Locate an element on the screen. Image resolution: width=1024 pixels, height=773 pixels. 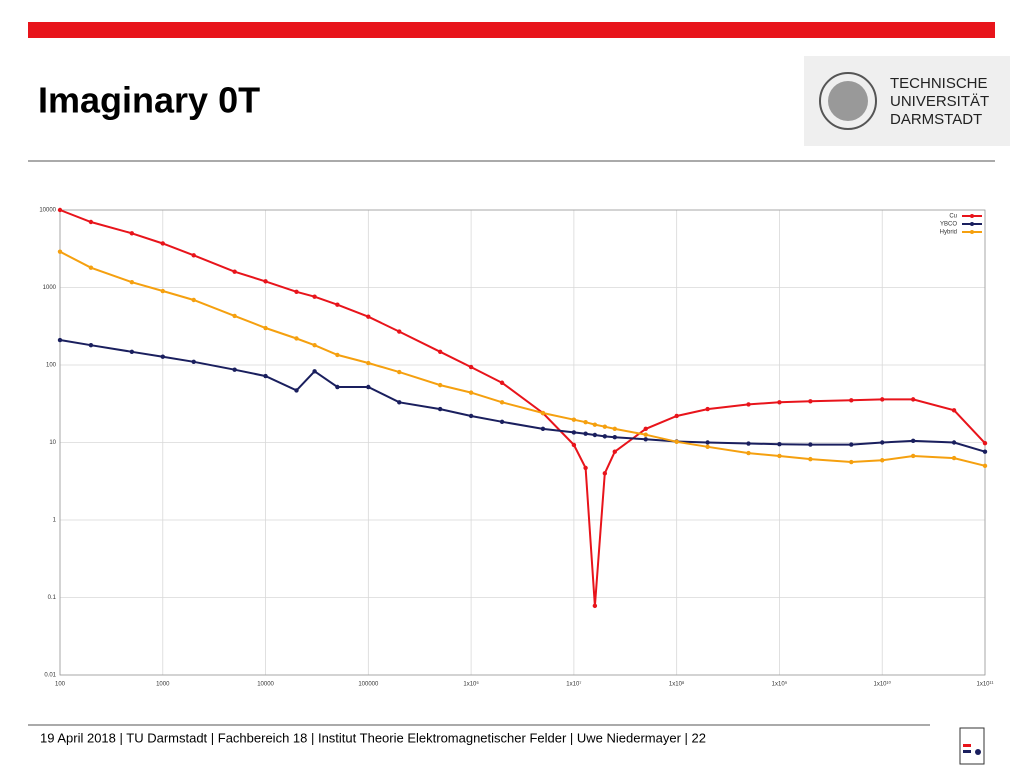
logo-text: UNIVERSITÄT is located at coordinates (939, 101).